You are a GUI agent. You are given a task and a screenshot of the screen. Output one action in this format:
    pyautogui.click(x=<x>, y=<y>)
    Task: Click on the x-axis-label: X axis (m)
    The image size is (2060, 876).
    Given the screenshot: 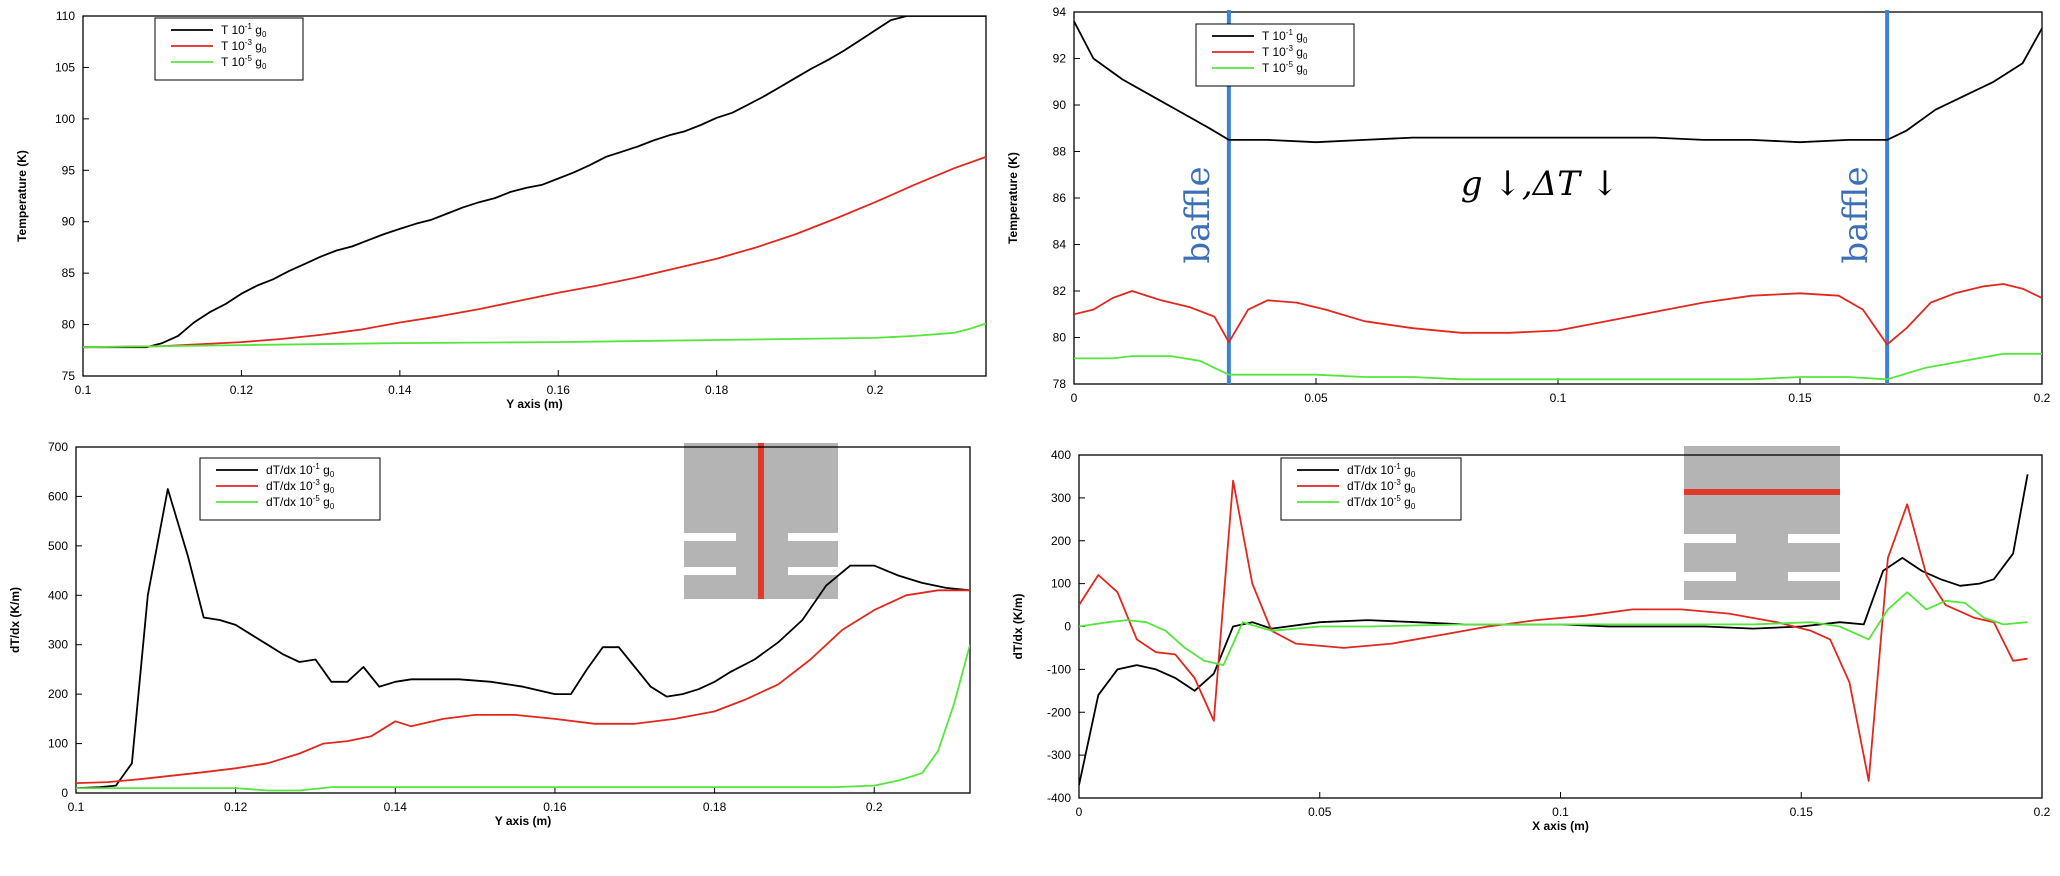 What is the action you would take?
    pyautogui.click(x=1560, y=826)
    